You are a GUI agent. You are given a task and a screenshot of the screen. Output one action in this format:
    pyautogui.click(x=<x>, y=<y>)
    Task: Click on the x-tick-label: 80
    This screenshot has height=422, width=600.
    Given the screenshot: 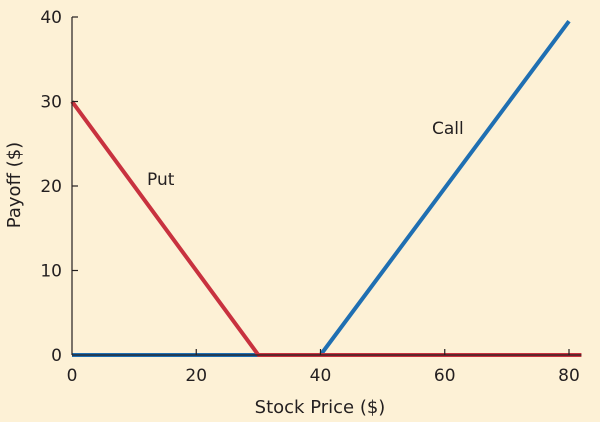 What is the action you would take?
    pyautogui.click(x=569, y=376)
    